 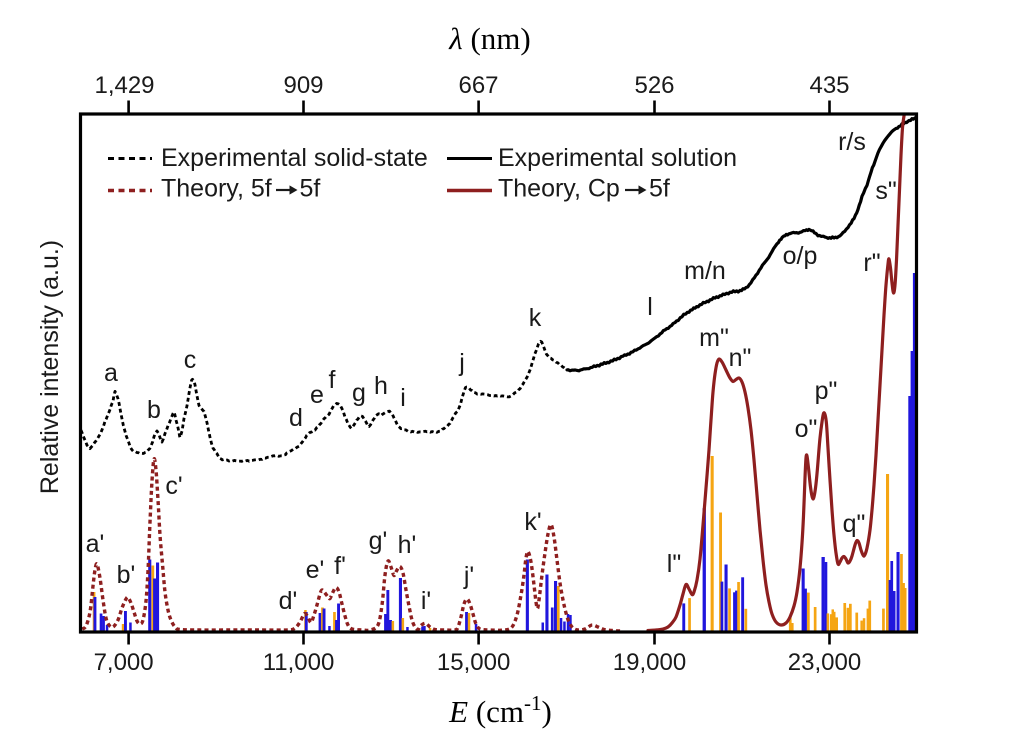 What do you see at coordinates (381, 386) in the screenshot?
I see `svg-text: h` at bounding box center [381, 386].